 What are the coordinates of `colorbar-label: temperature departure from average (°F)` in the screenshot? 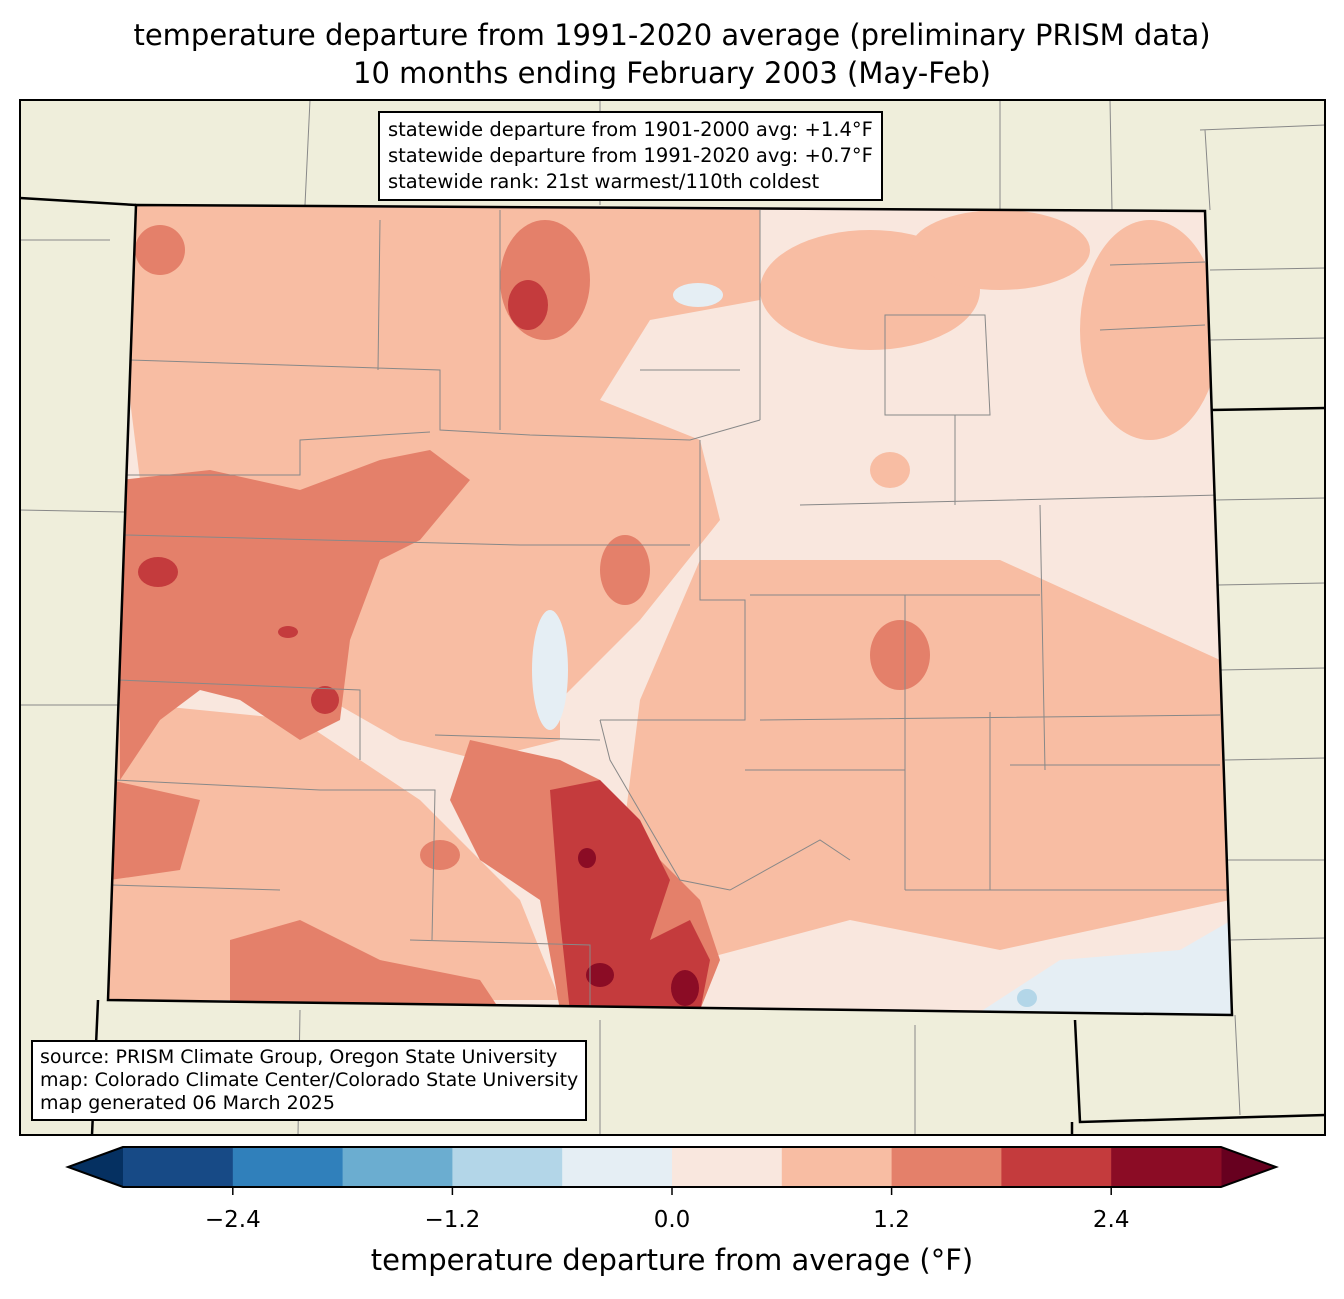 It's located at (672, 1260).